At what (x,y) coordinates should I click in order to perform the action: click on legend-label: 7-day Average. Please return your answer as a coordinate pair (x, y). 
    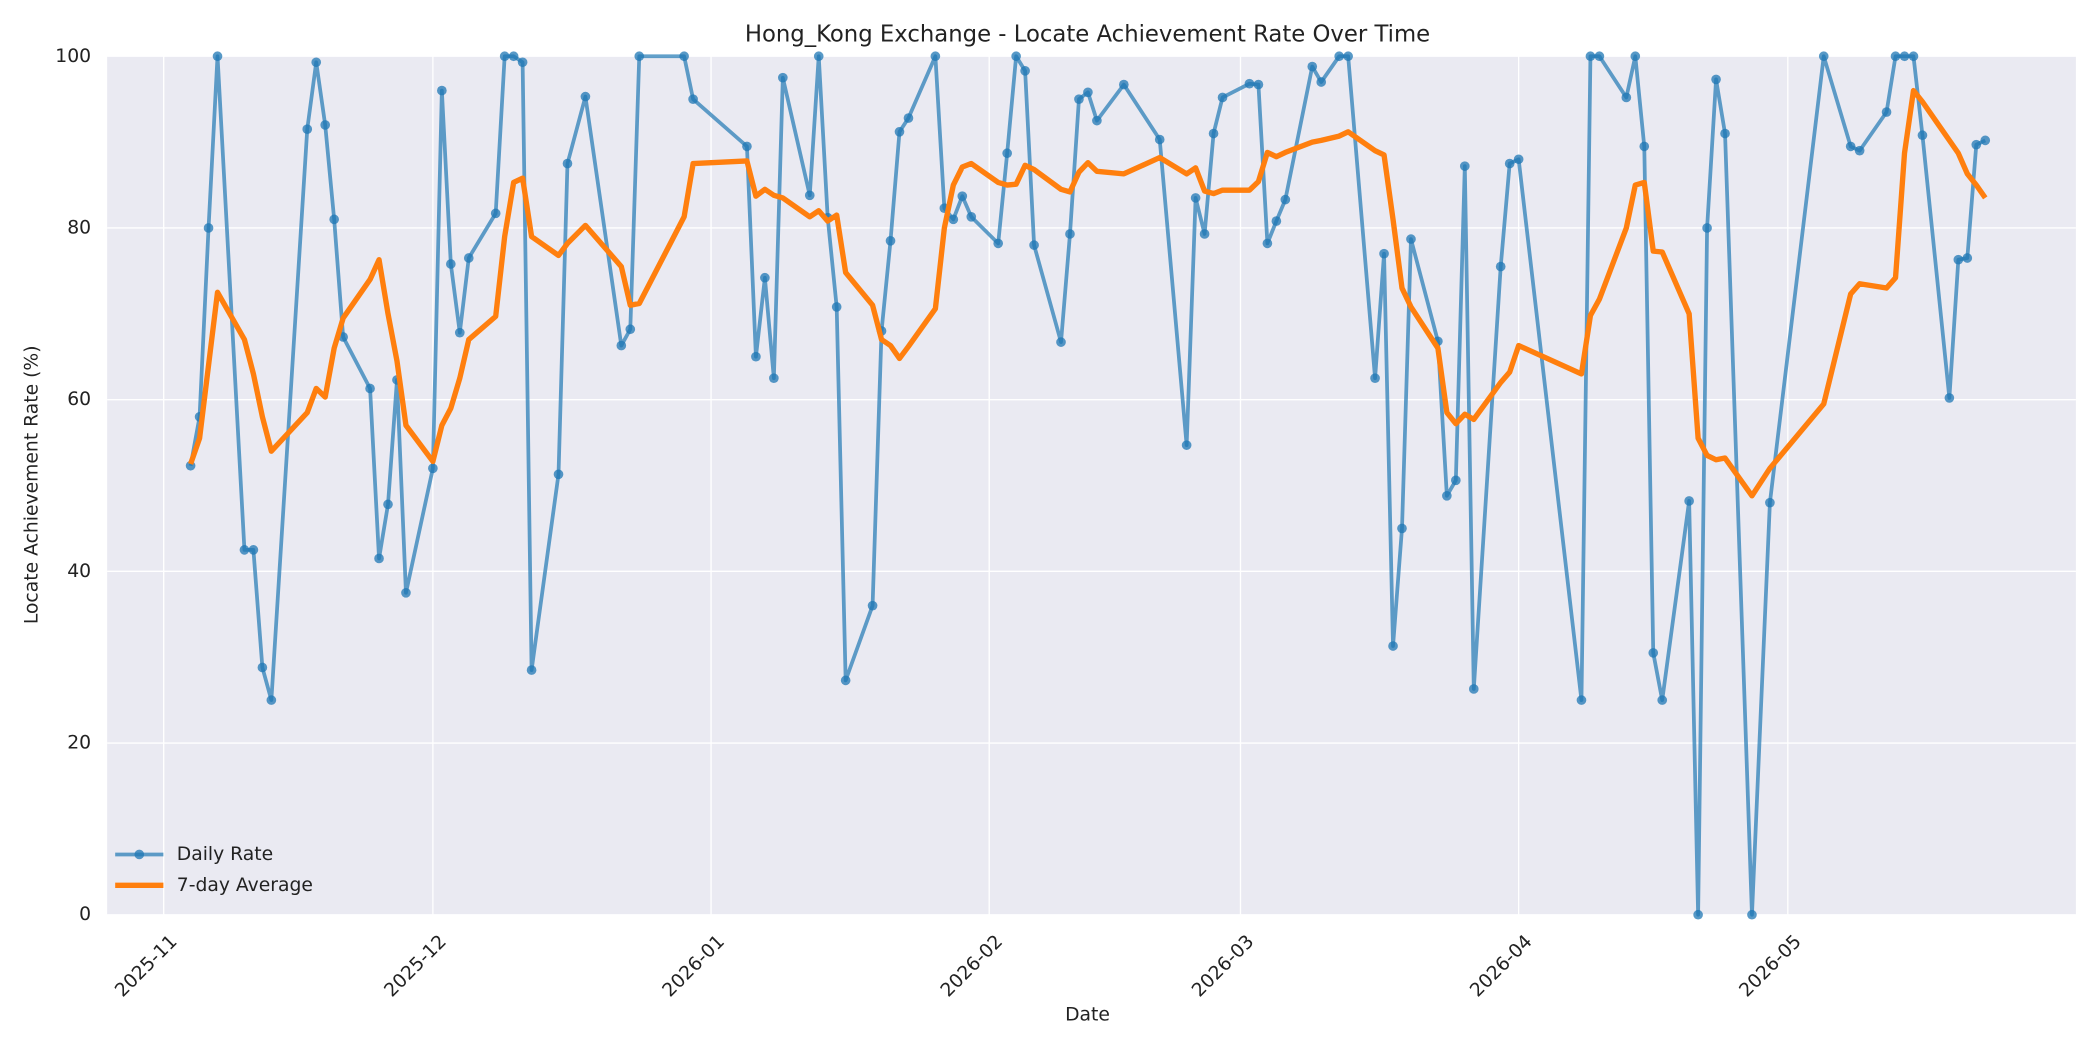
    Looking at the image, I should click on (245, 885).